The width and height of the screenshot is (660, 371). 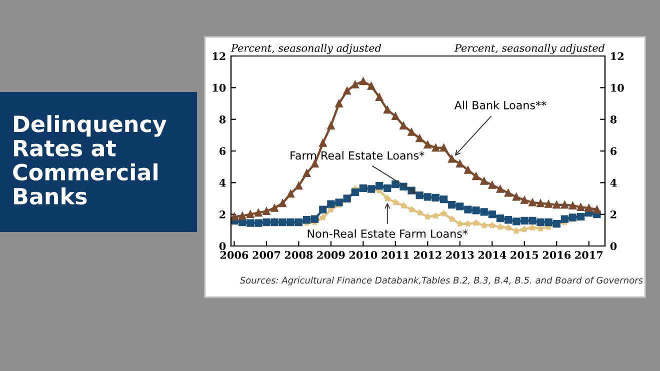 What do you see at coordinates (613, 182) in the screenshot?
I see `y2-tick-label: 4` at bounding box center [613, 182].